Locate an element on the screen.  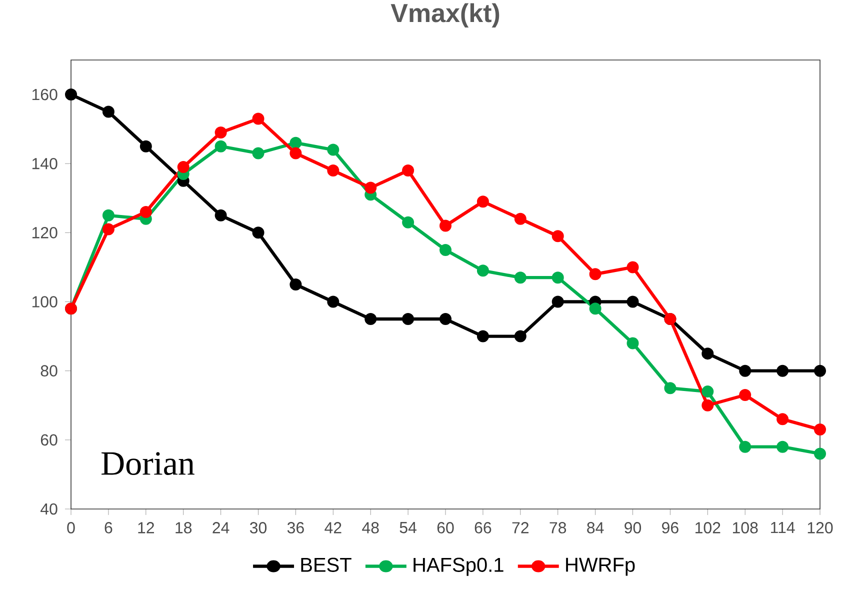
y-tick-label: 120 is located at coordinates (45, 232).